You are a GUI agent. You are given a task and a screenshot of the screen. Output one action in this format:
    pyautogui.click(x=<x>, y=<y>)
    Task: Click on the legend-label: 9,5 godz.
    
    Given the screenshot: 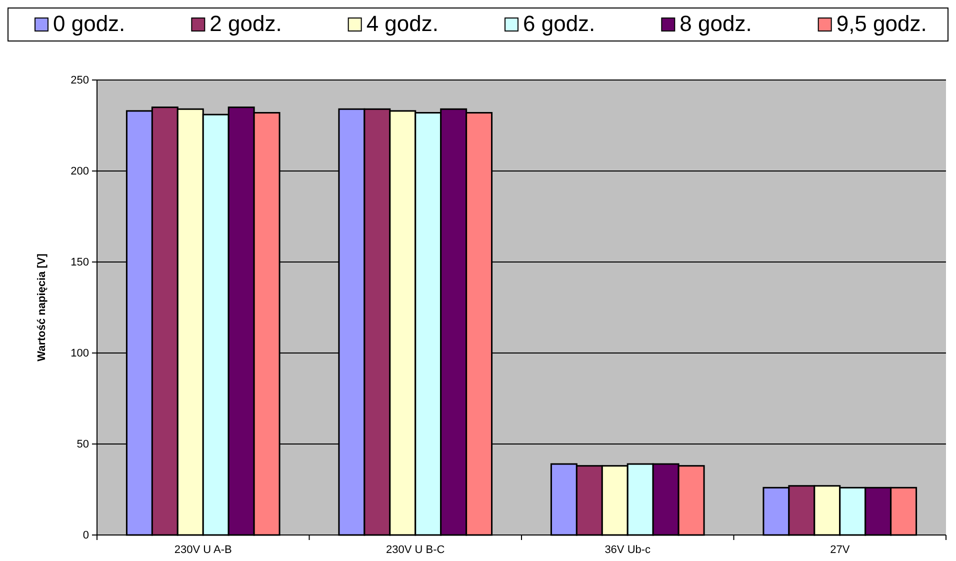 What is the action you would take?
    pyautogui.click(x=881, y=23)
    